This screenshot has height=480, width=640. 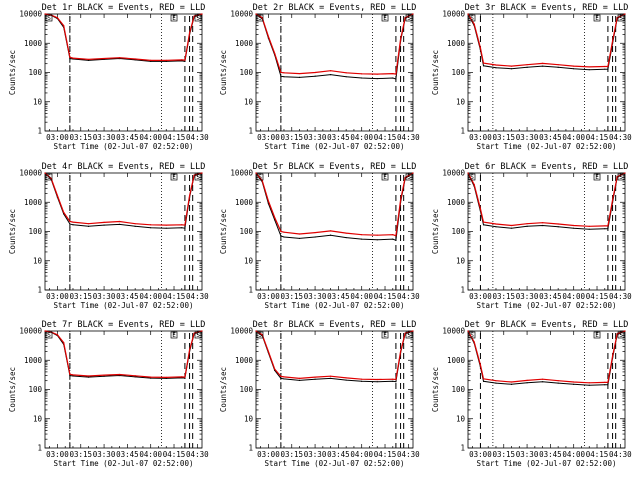 I want to click on marker-label: E, so click(x=597, y=177).